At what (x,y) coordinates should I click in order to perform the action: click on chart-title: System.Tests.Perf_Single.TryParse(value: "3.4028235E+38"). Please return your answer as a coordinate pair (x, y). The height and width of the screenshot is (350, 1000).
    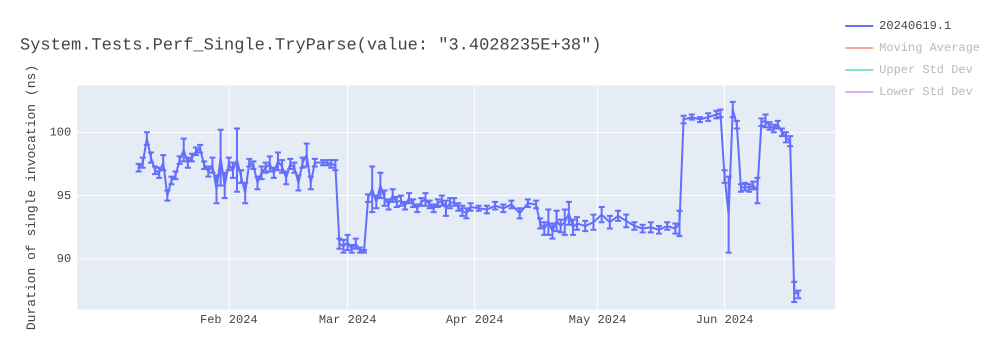
    Looking at the image, I should click on (311, 46).